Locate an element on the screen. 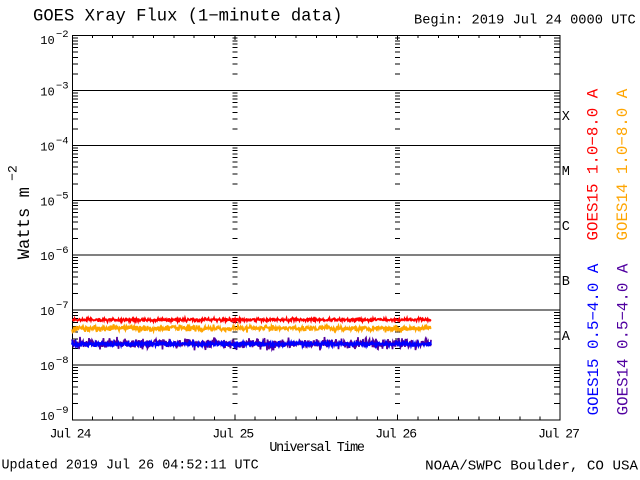 The width and height of the screenshot is (640, 480). svg-text: Universal Time is located at coordinates (317, 448).